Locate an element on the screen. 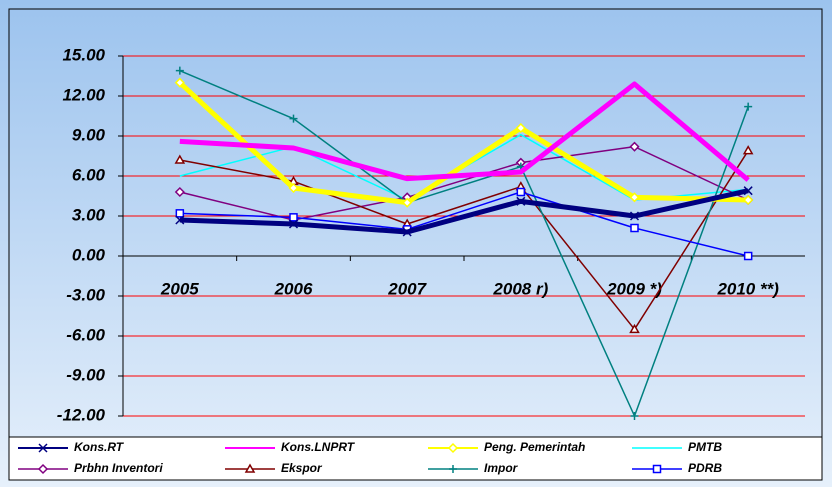 Image resolution: width=832 pixels, height=492 pixels. legend-label: Kons.RT is located at coordinates (99, 447).